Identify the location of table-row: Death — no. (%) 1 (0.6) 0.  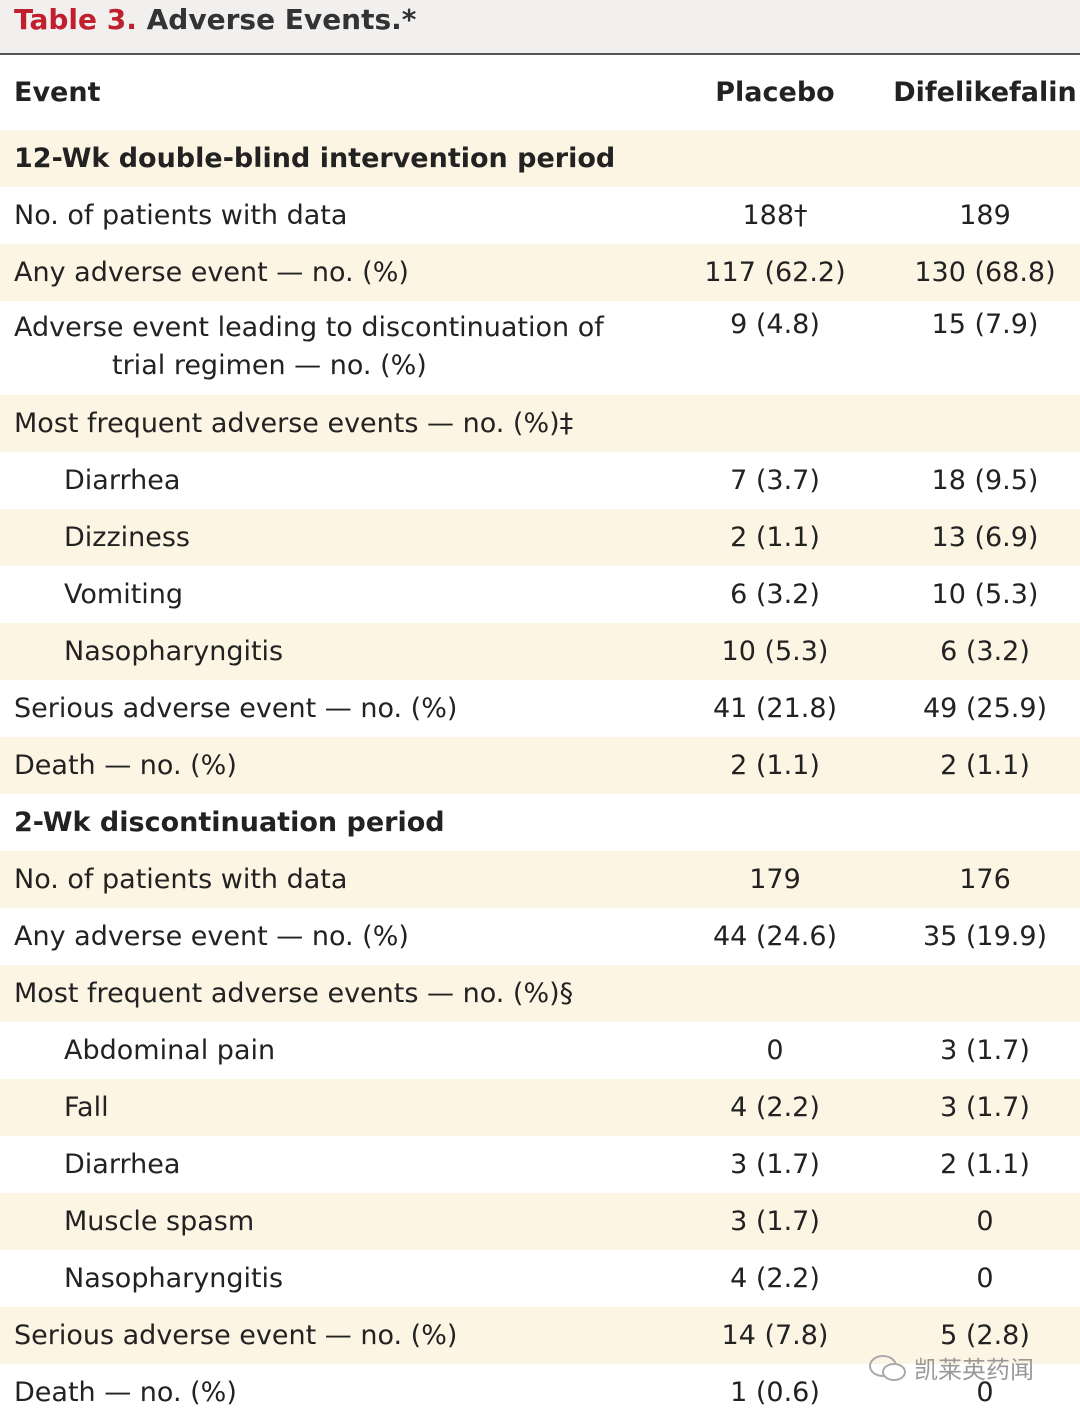
(540, 1392).